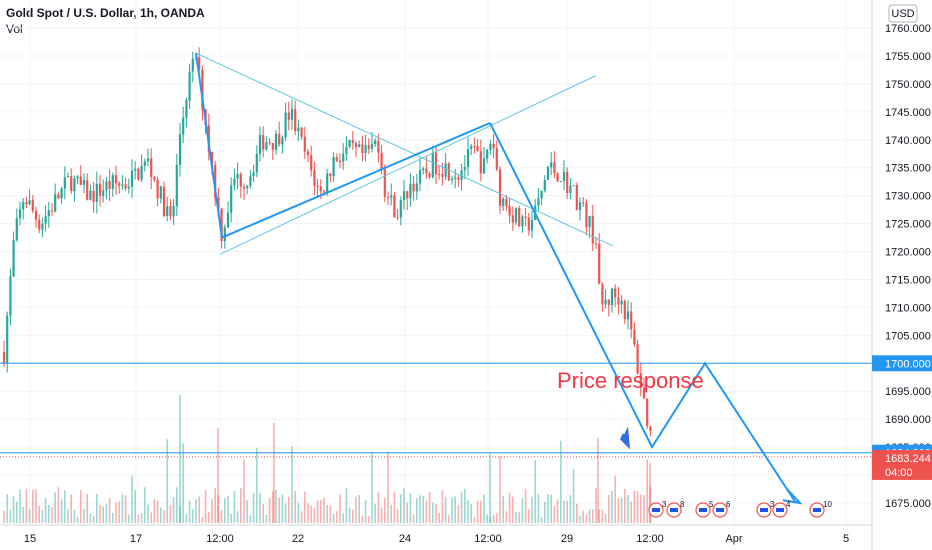 The image size is (932, 550). Describe the element at coordinates (846, 539) in the screenshot. I see `time-tick-label: 5` at that location.